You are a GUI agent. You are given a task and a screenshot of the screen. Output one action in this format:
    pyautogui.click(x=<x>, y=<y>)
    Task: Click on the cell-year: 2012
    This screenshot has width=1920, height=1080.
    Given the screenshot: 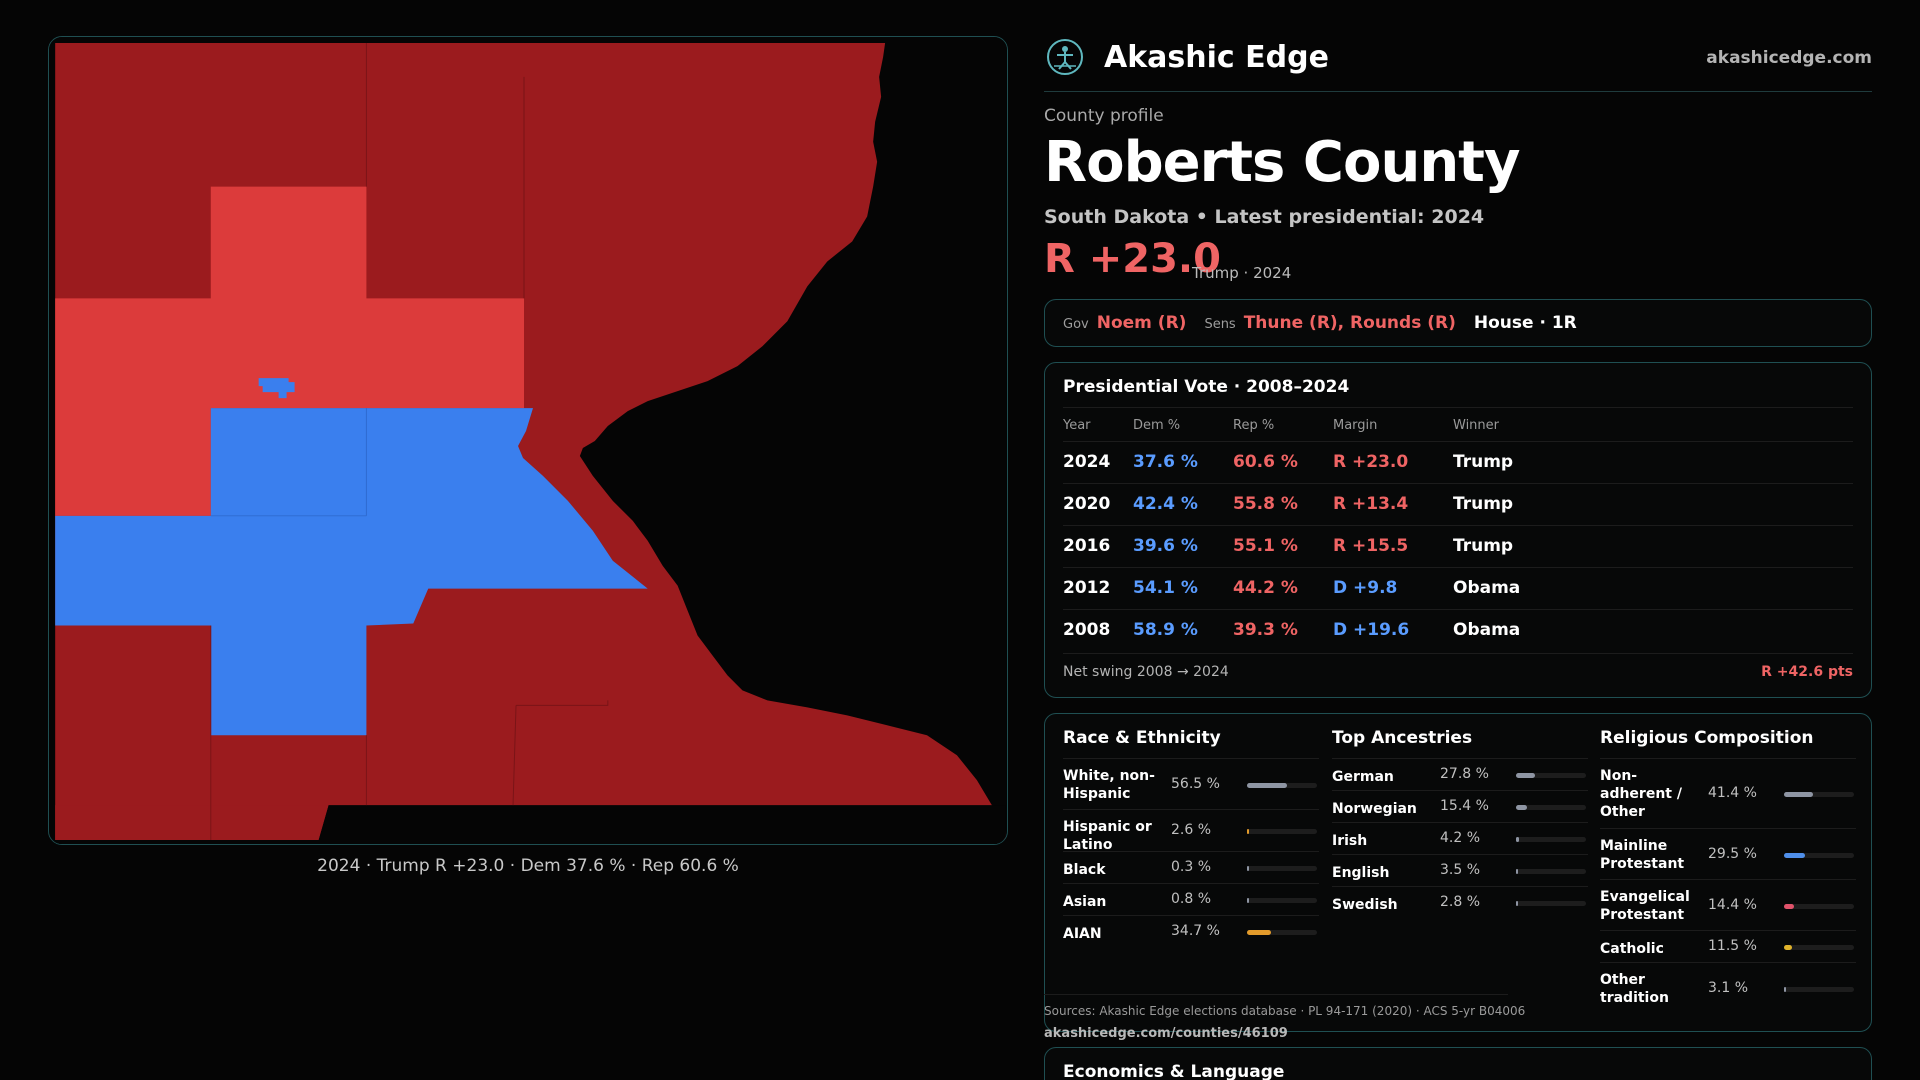 What is the action you would take?
    pyautogui.click(x=1087, y=588)
    